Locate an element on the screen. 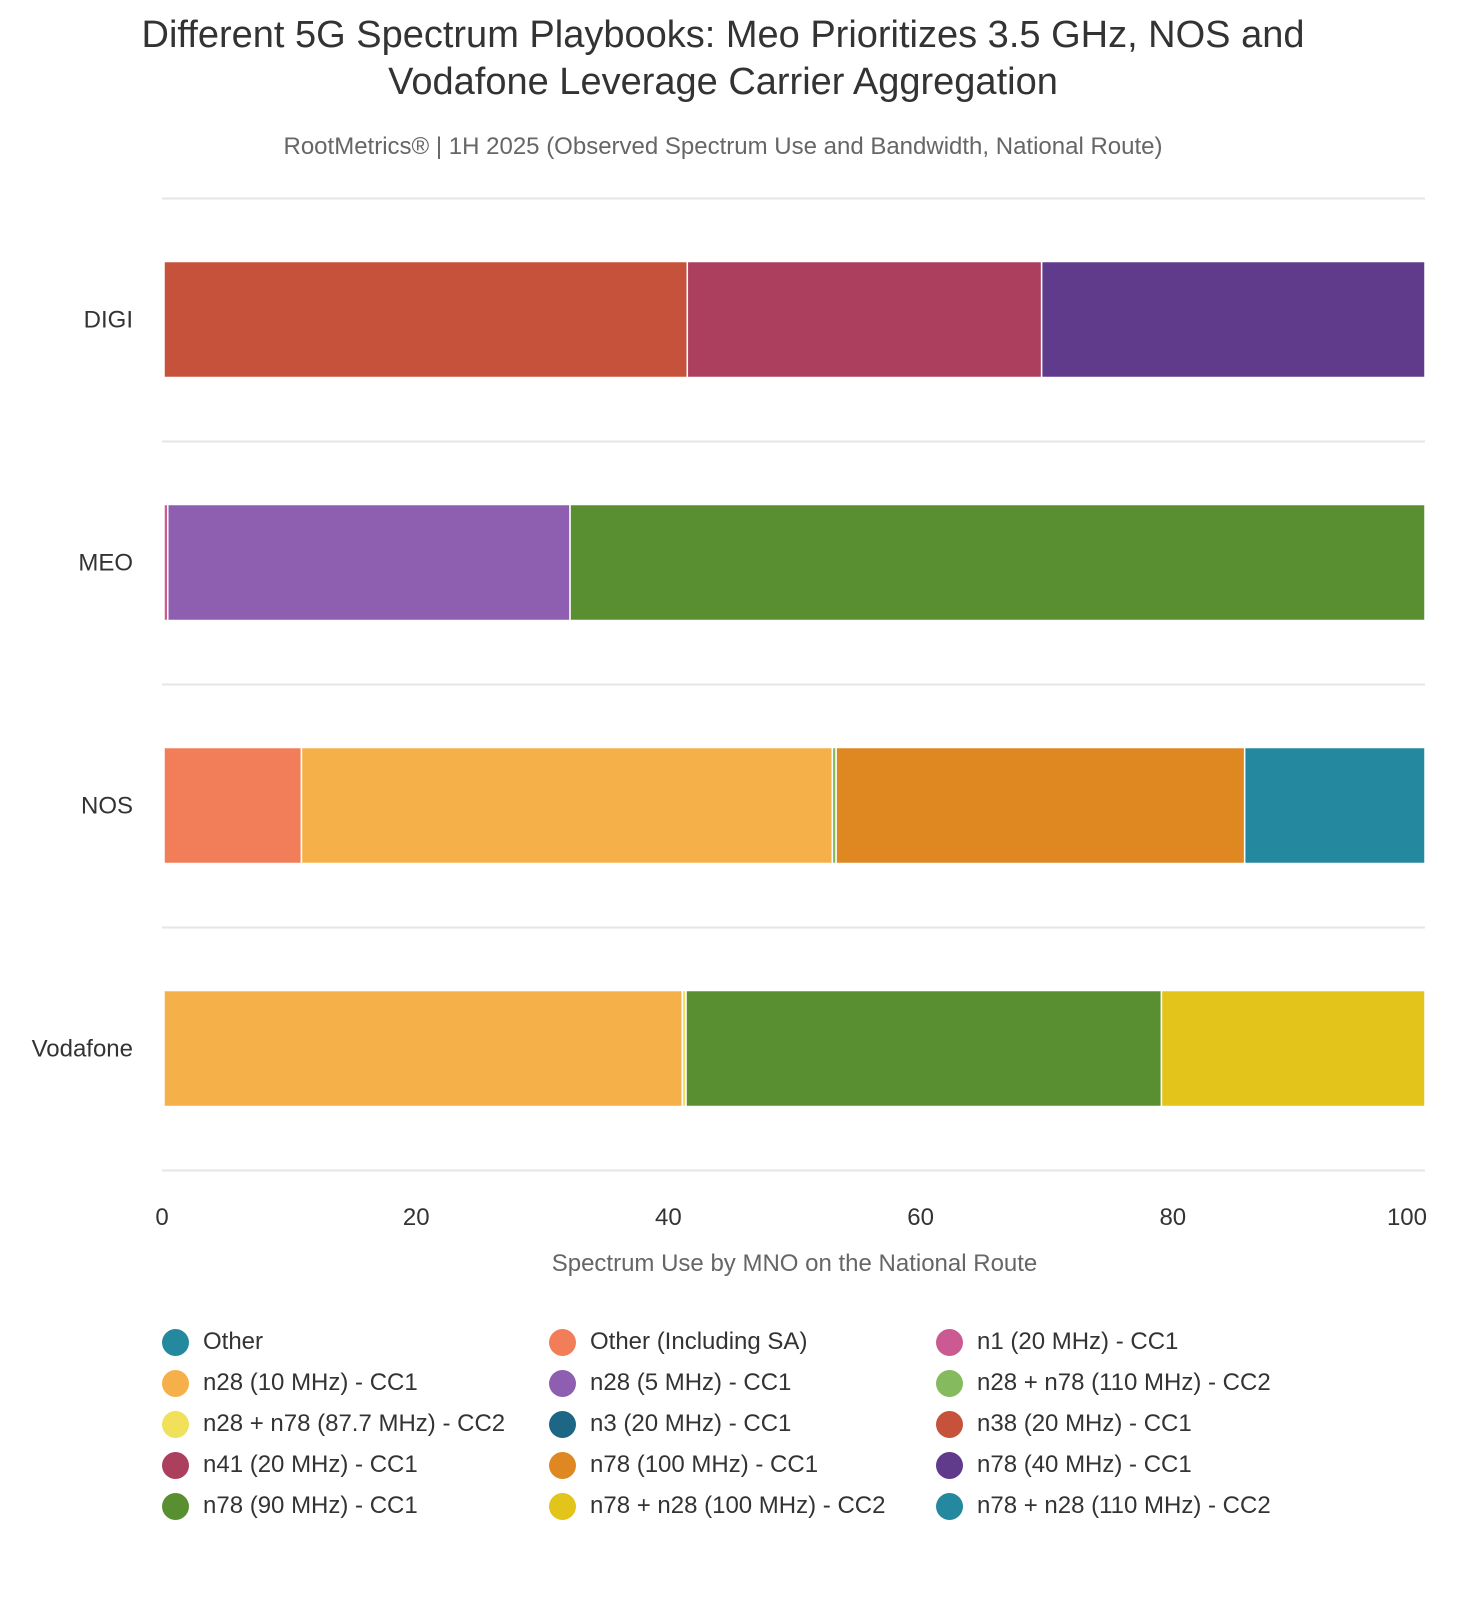 The image size is (1474, 1600). legend-item: n28 + n78 (110 MHz) - CC2 is located at coordinates (1136, 1383).